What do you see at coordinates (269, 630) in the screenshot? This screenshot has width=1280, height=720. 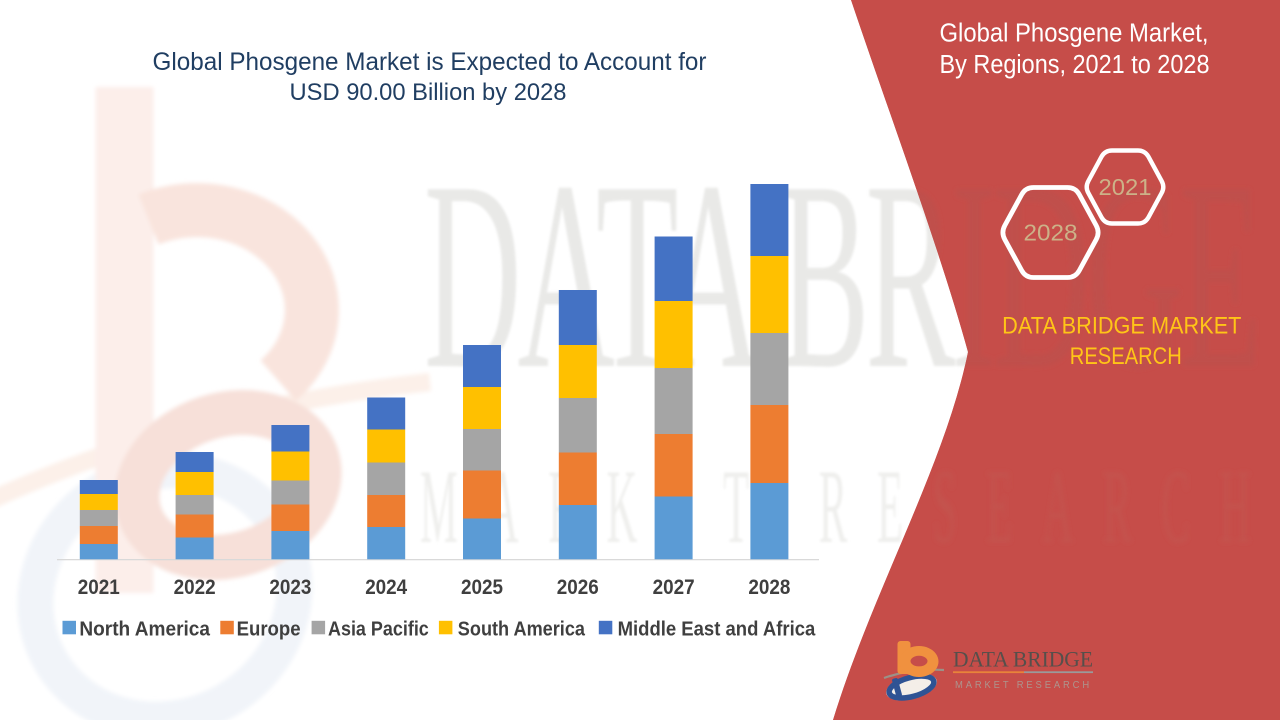 I see `svg-text: Europe` at bounding box center [269, 630].